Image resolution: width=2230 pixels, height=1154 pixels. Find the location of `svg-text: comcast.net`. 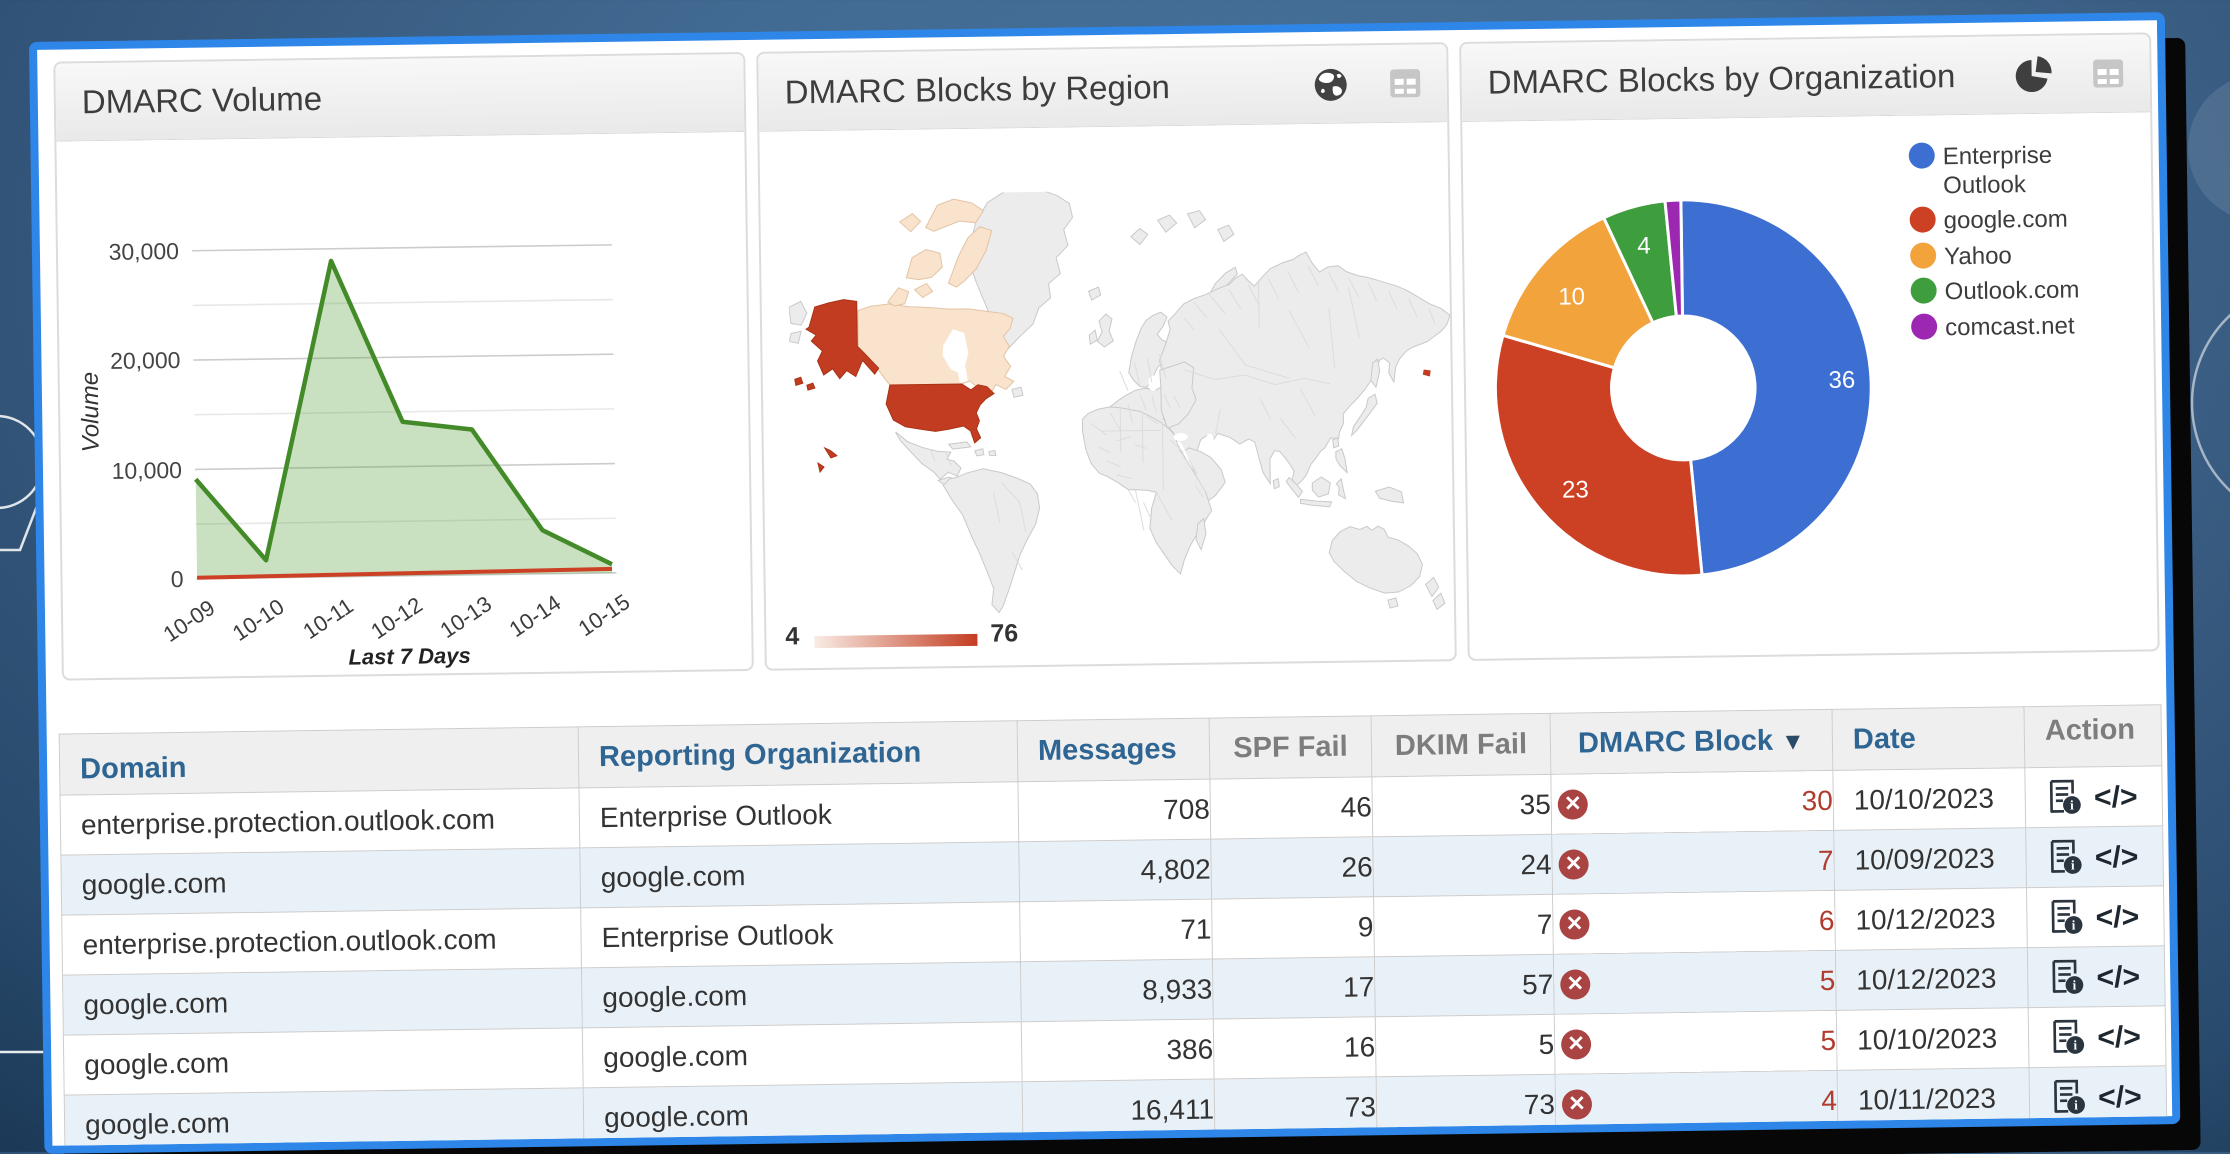

svg-text: comcast.net is located at coordinates (2010, 326).